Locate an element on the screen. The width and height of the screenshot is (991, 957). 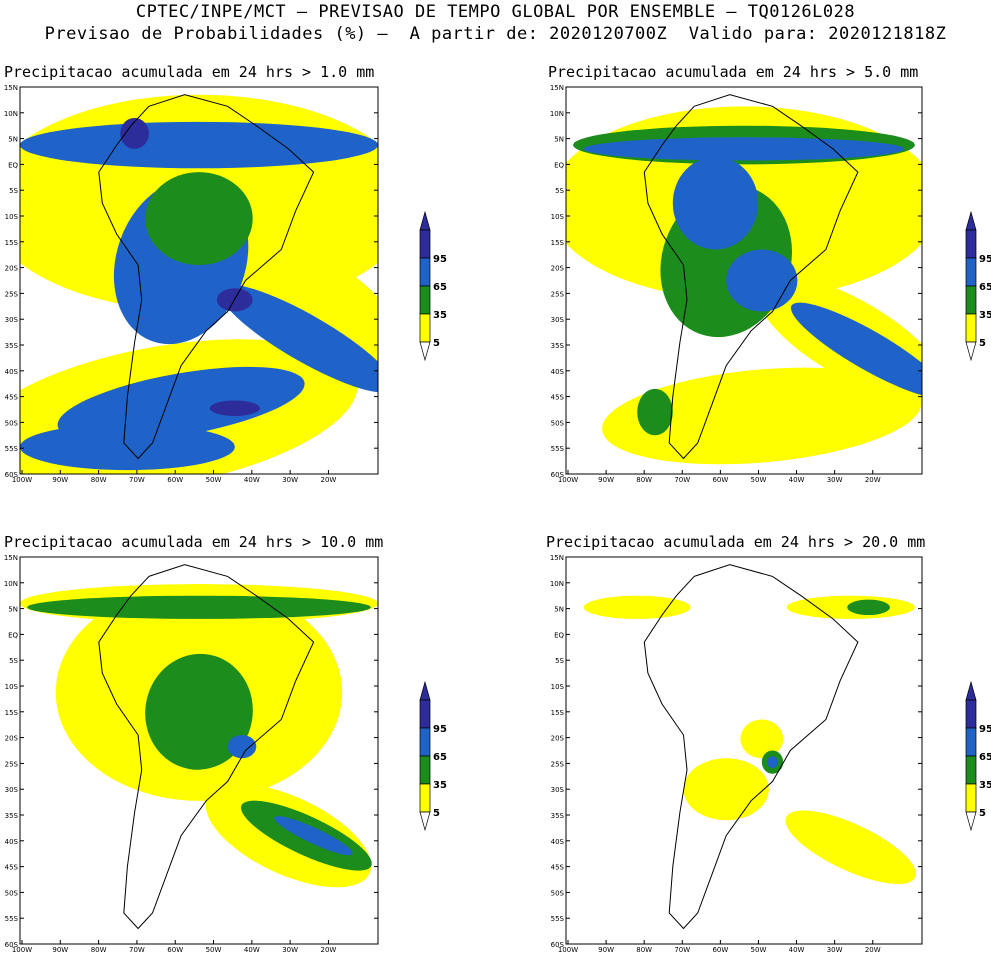
lon-label: 70W is located at coordinates (137, 950).